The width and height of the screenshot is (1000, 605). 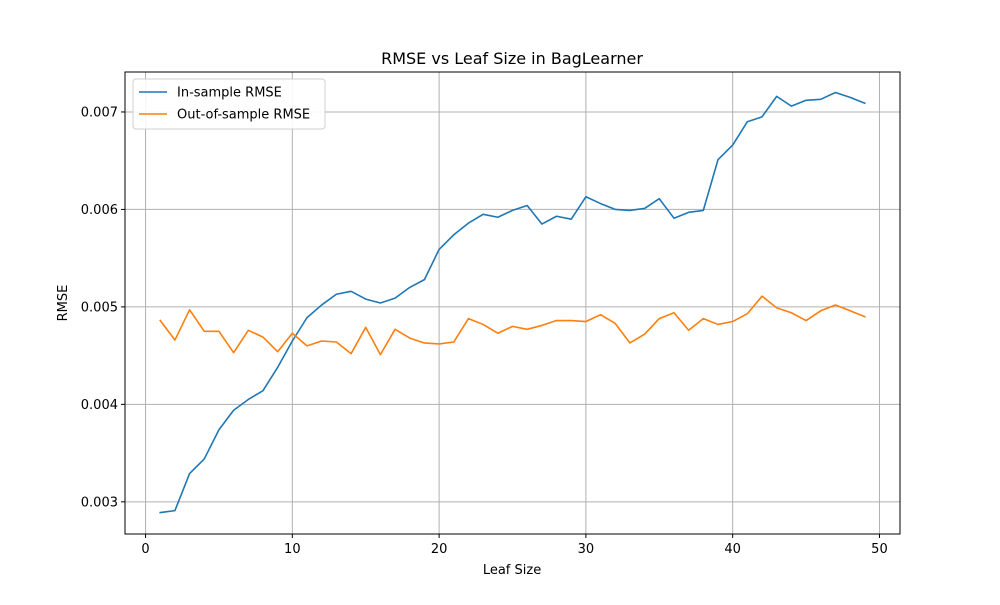 What do you see at coordinates (99, 405) in the screenshot?
I see `y-tick-label: 0.004` at bounding box center [99, 405].